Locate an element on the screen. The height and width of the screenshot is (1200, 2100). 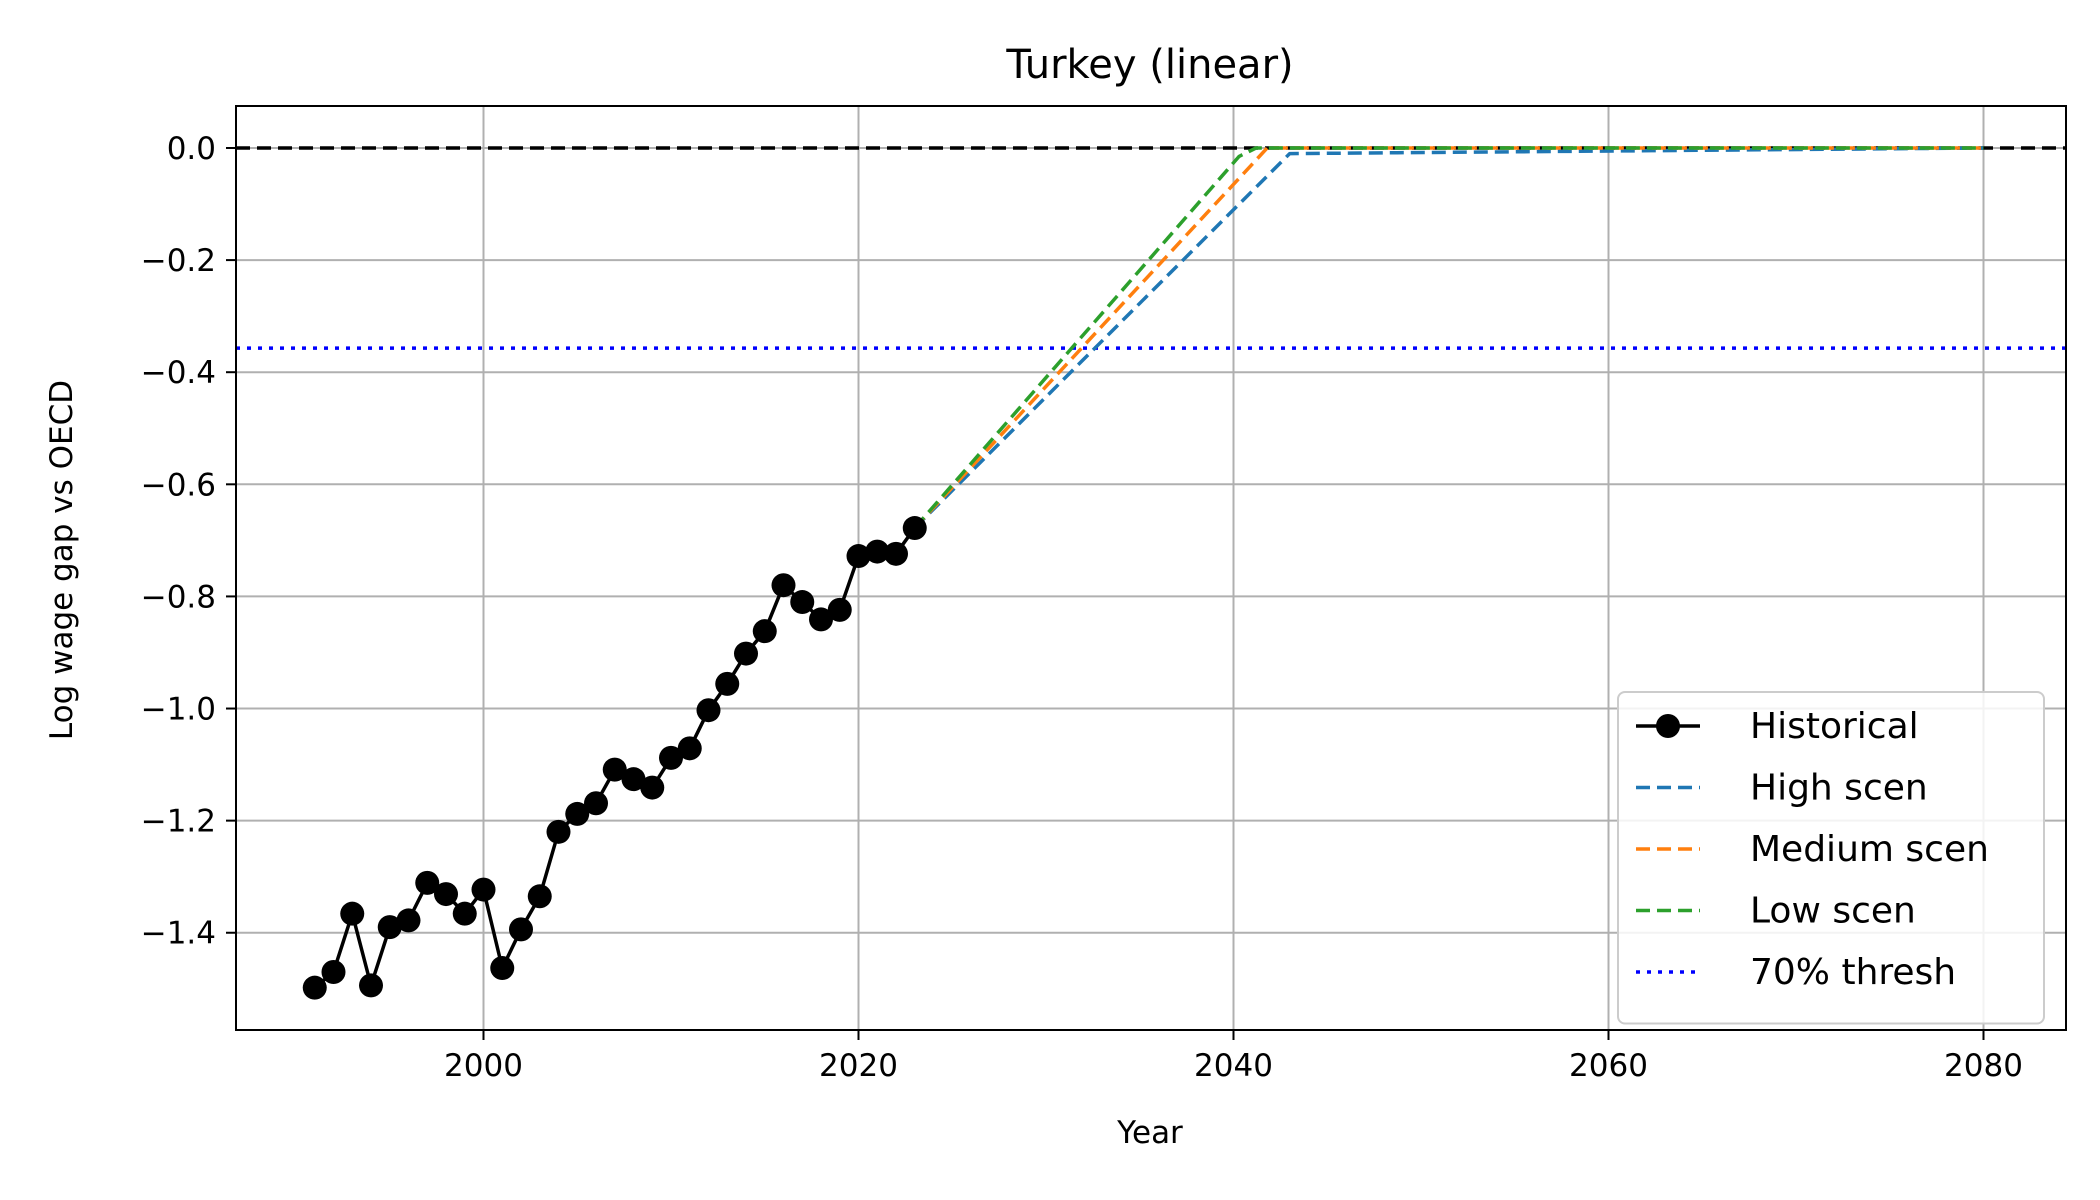
x-tick-label: 2040 is located at coordinates (1233, 1066).